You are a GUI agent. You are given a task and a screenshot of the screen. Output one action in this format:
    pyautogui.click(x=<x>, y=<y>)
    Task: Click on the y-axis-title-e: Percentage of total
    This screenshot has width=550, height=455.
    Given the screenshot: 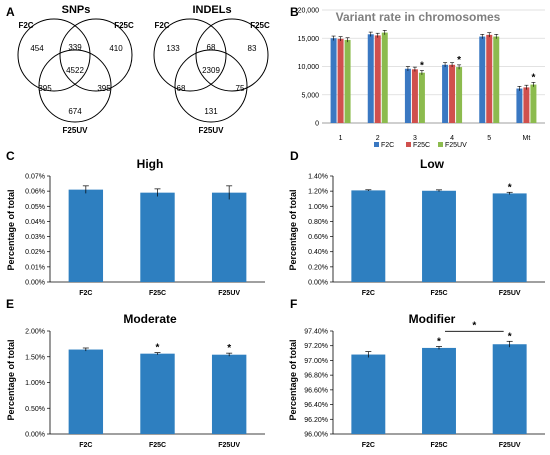 What is the action you would take?
    pyautogui.click(x=11, y=379)
    